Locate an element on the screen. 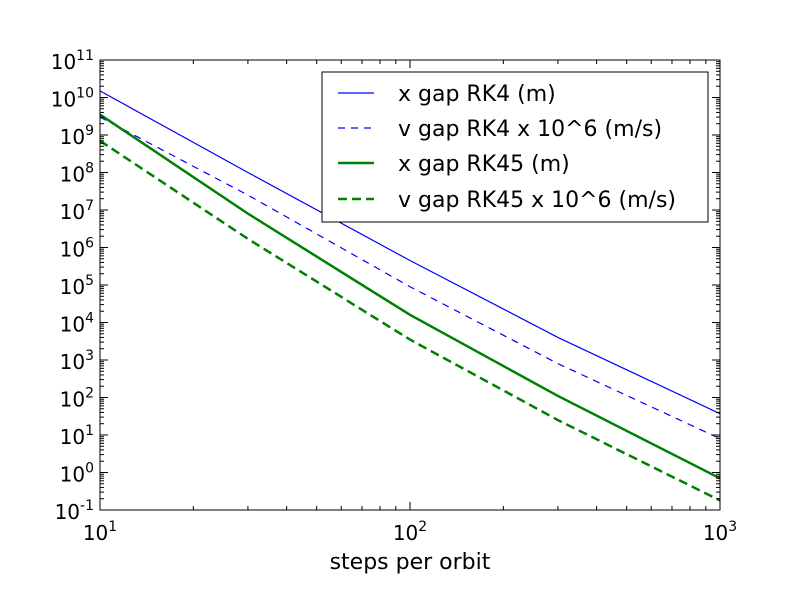 The width and height of the screenshot is (800, 600). y-tick-label: 10⁶ is located at coordinates (77, 249).